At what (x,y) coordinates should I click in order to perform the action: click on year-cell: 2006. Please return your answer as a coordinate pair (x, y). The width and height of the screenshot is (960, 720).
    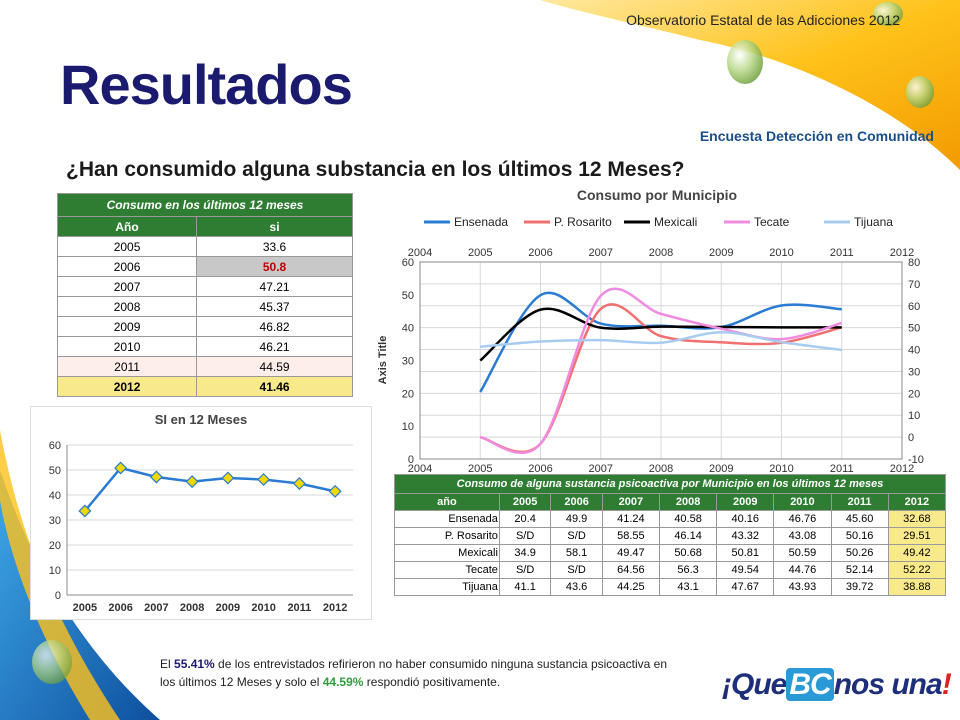
    Looking at the image, I should click on (127, 266).